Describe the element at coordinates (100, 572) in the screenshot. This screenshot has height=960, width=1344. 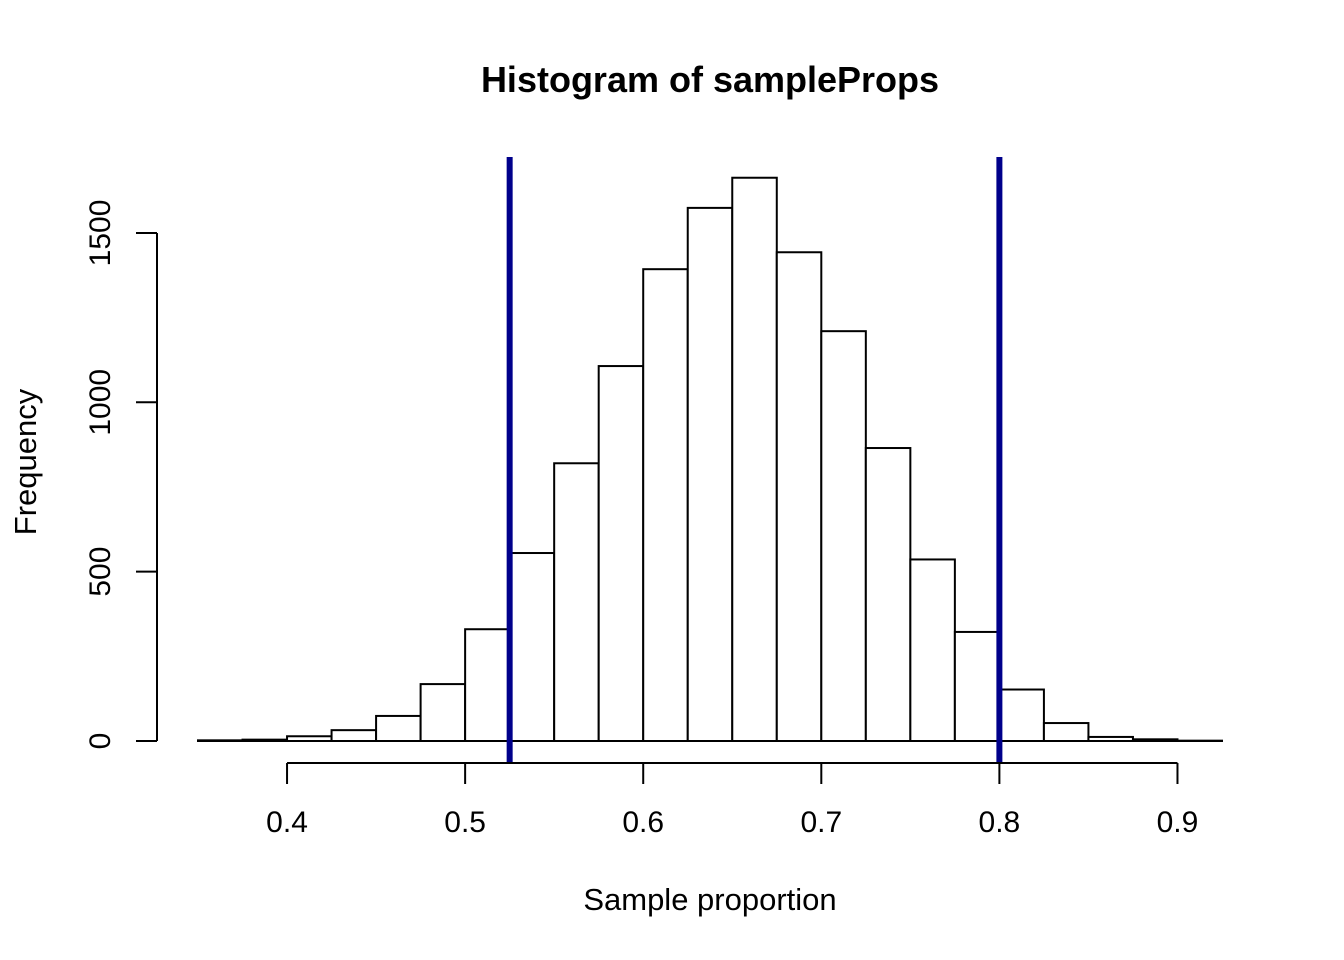
I see `y-tick-label: 500` at that location.